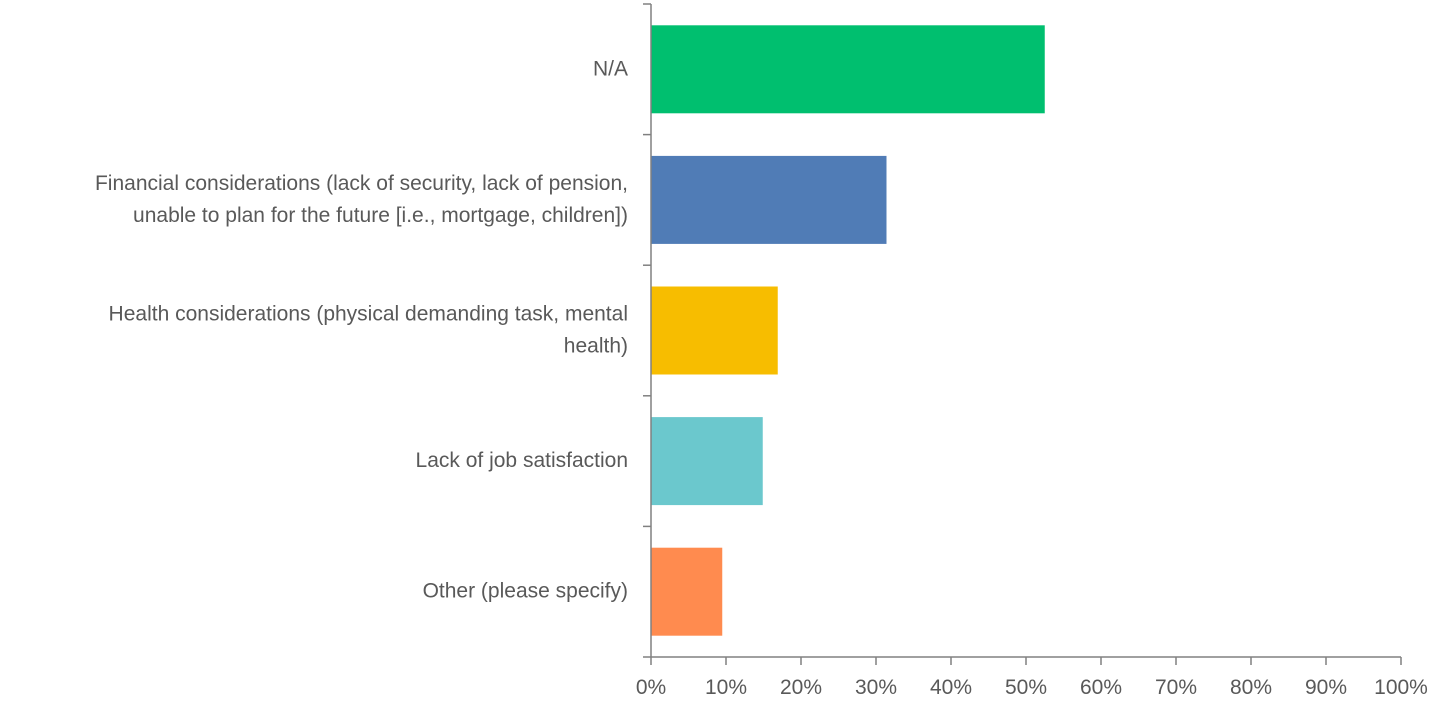 This screenshot has width=1441, height=705. What do you see at coordinates (951, 687) in the screenshot?
I see `x-tick-label-40pct: 40%` at bounding box center [951, 687].